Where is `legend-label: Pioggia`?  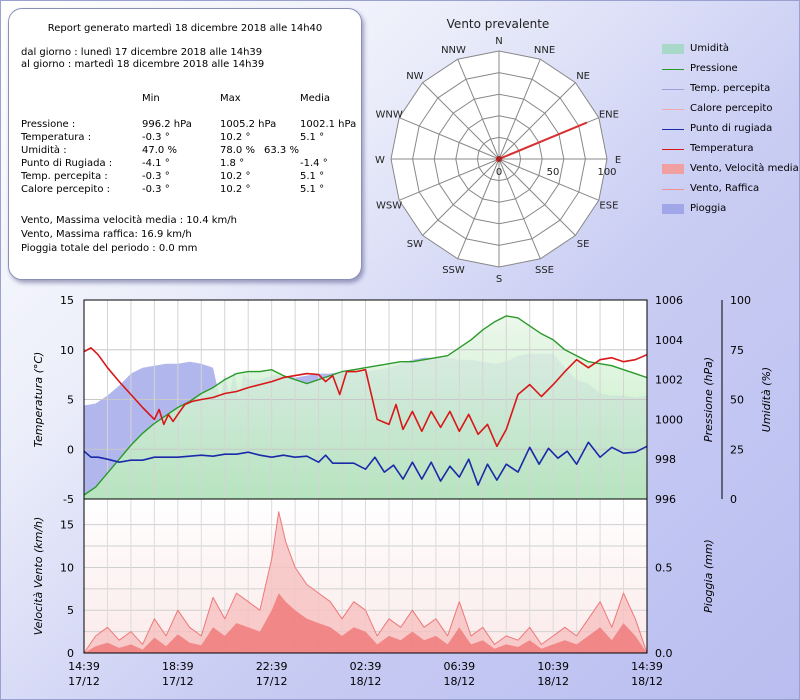
legend-label: Pioggia is located at coordinates (708, 208).